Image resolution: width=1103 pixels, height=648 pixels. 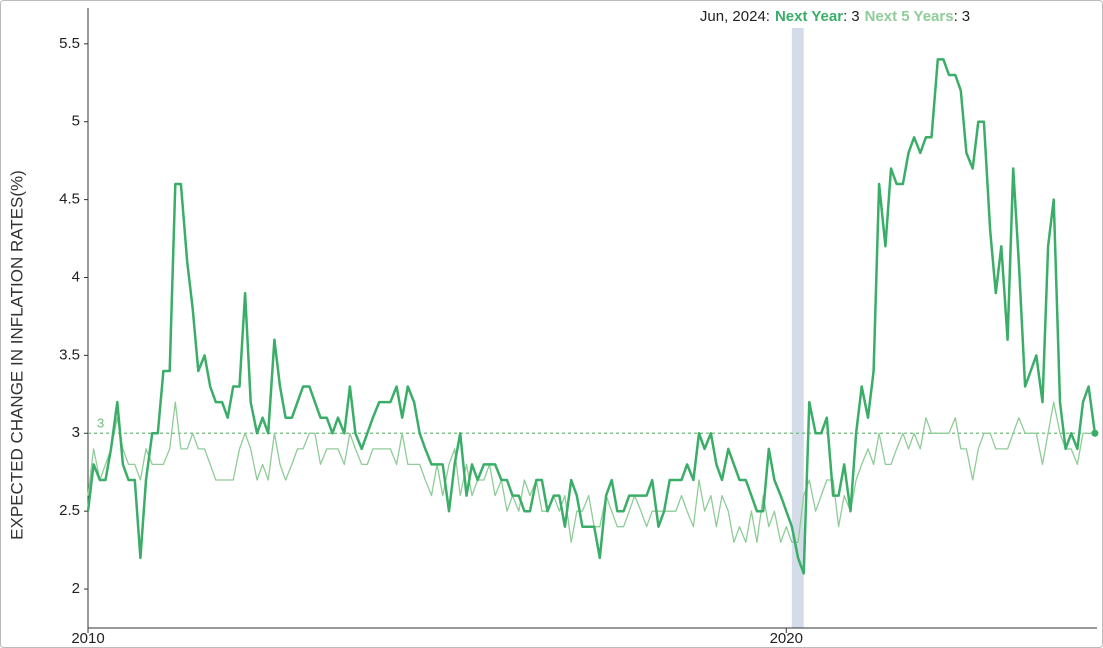 What do you see at coordinates (733, 16) in the screenshot?
I see `tooltip-date: Jun, 2024` at bounding box center [733, 16].